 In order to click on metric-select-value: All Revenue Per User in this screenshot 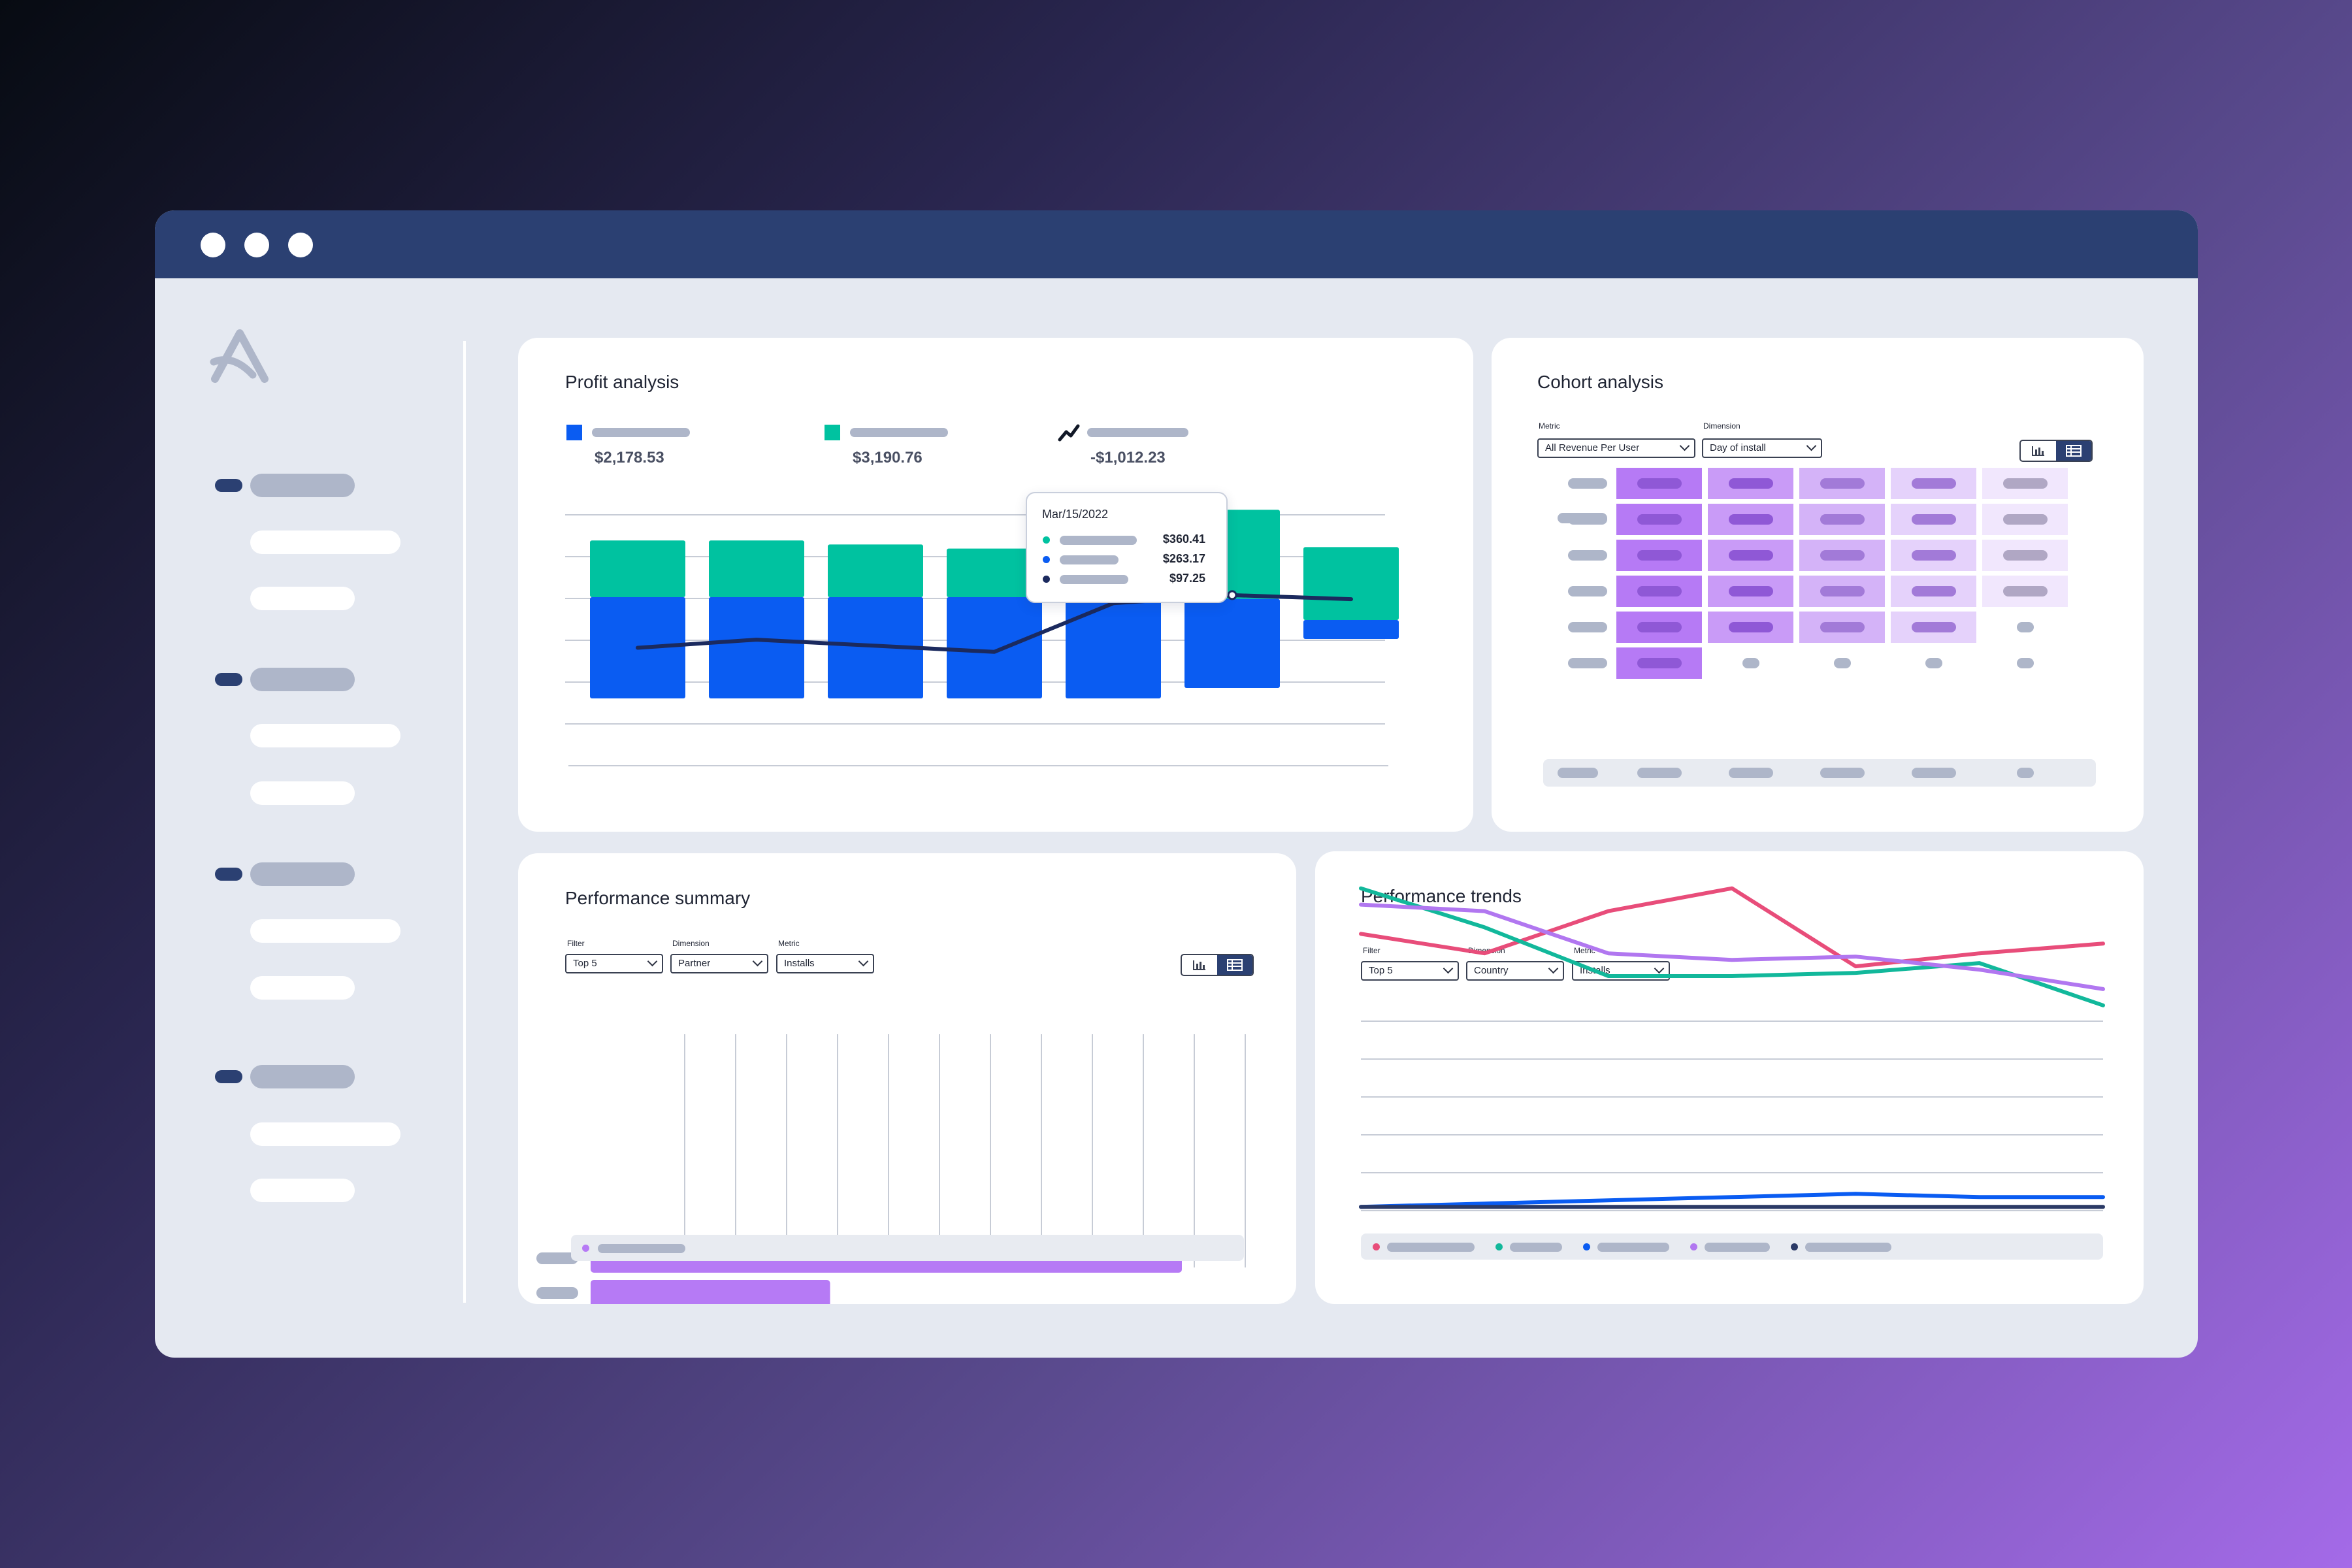, I will do `click(1592, 447)`.